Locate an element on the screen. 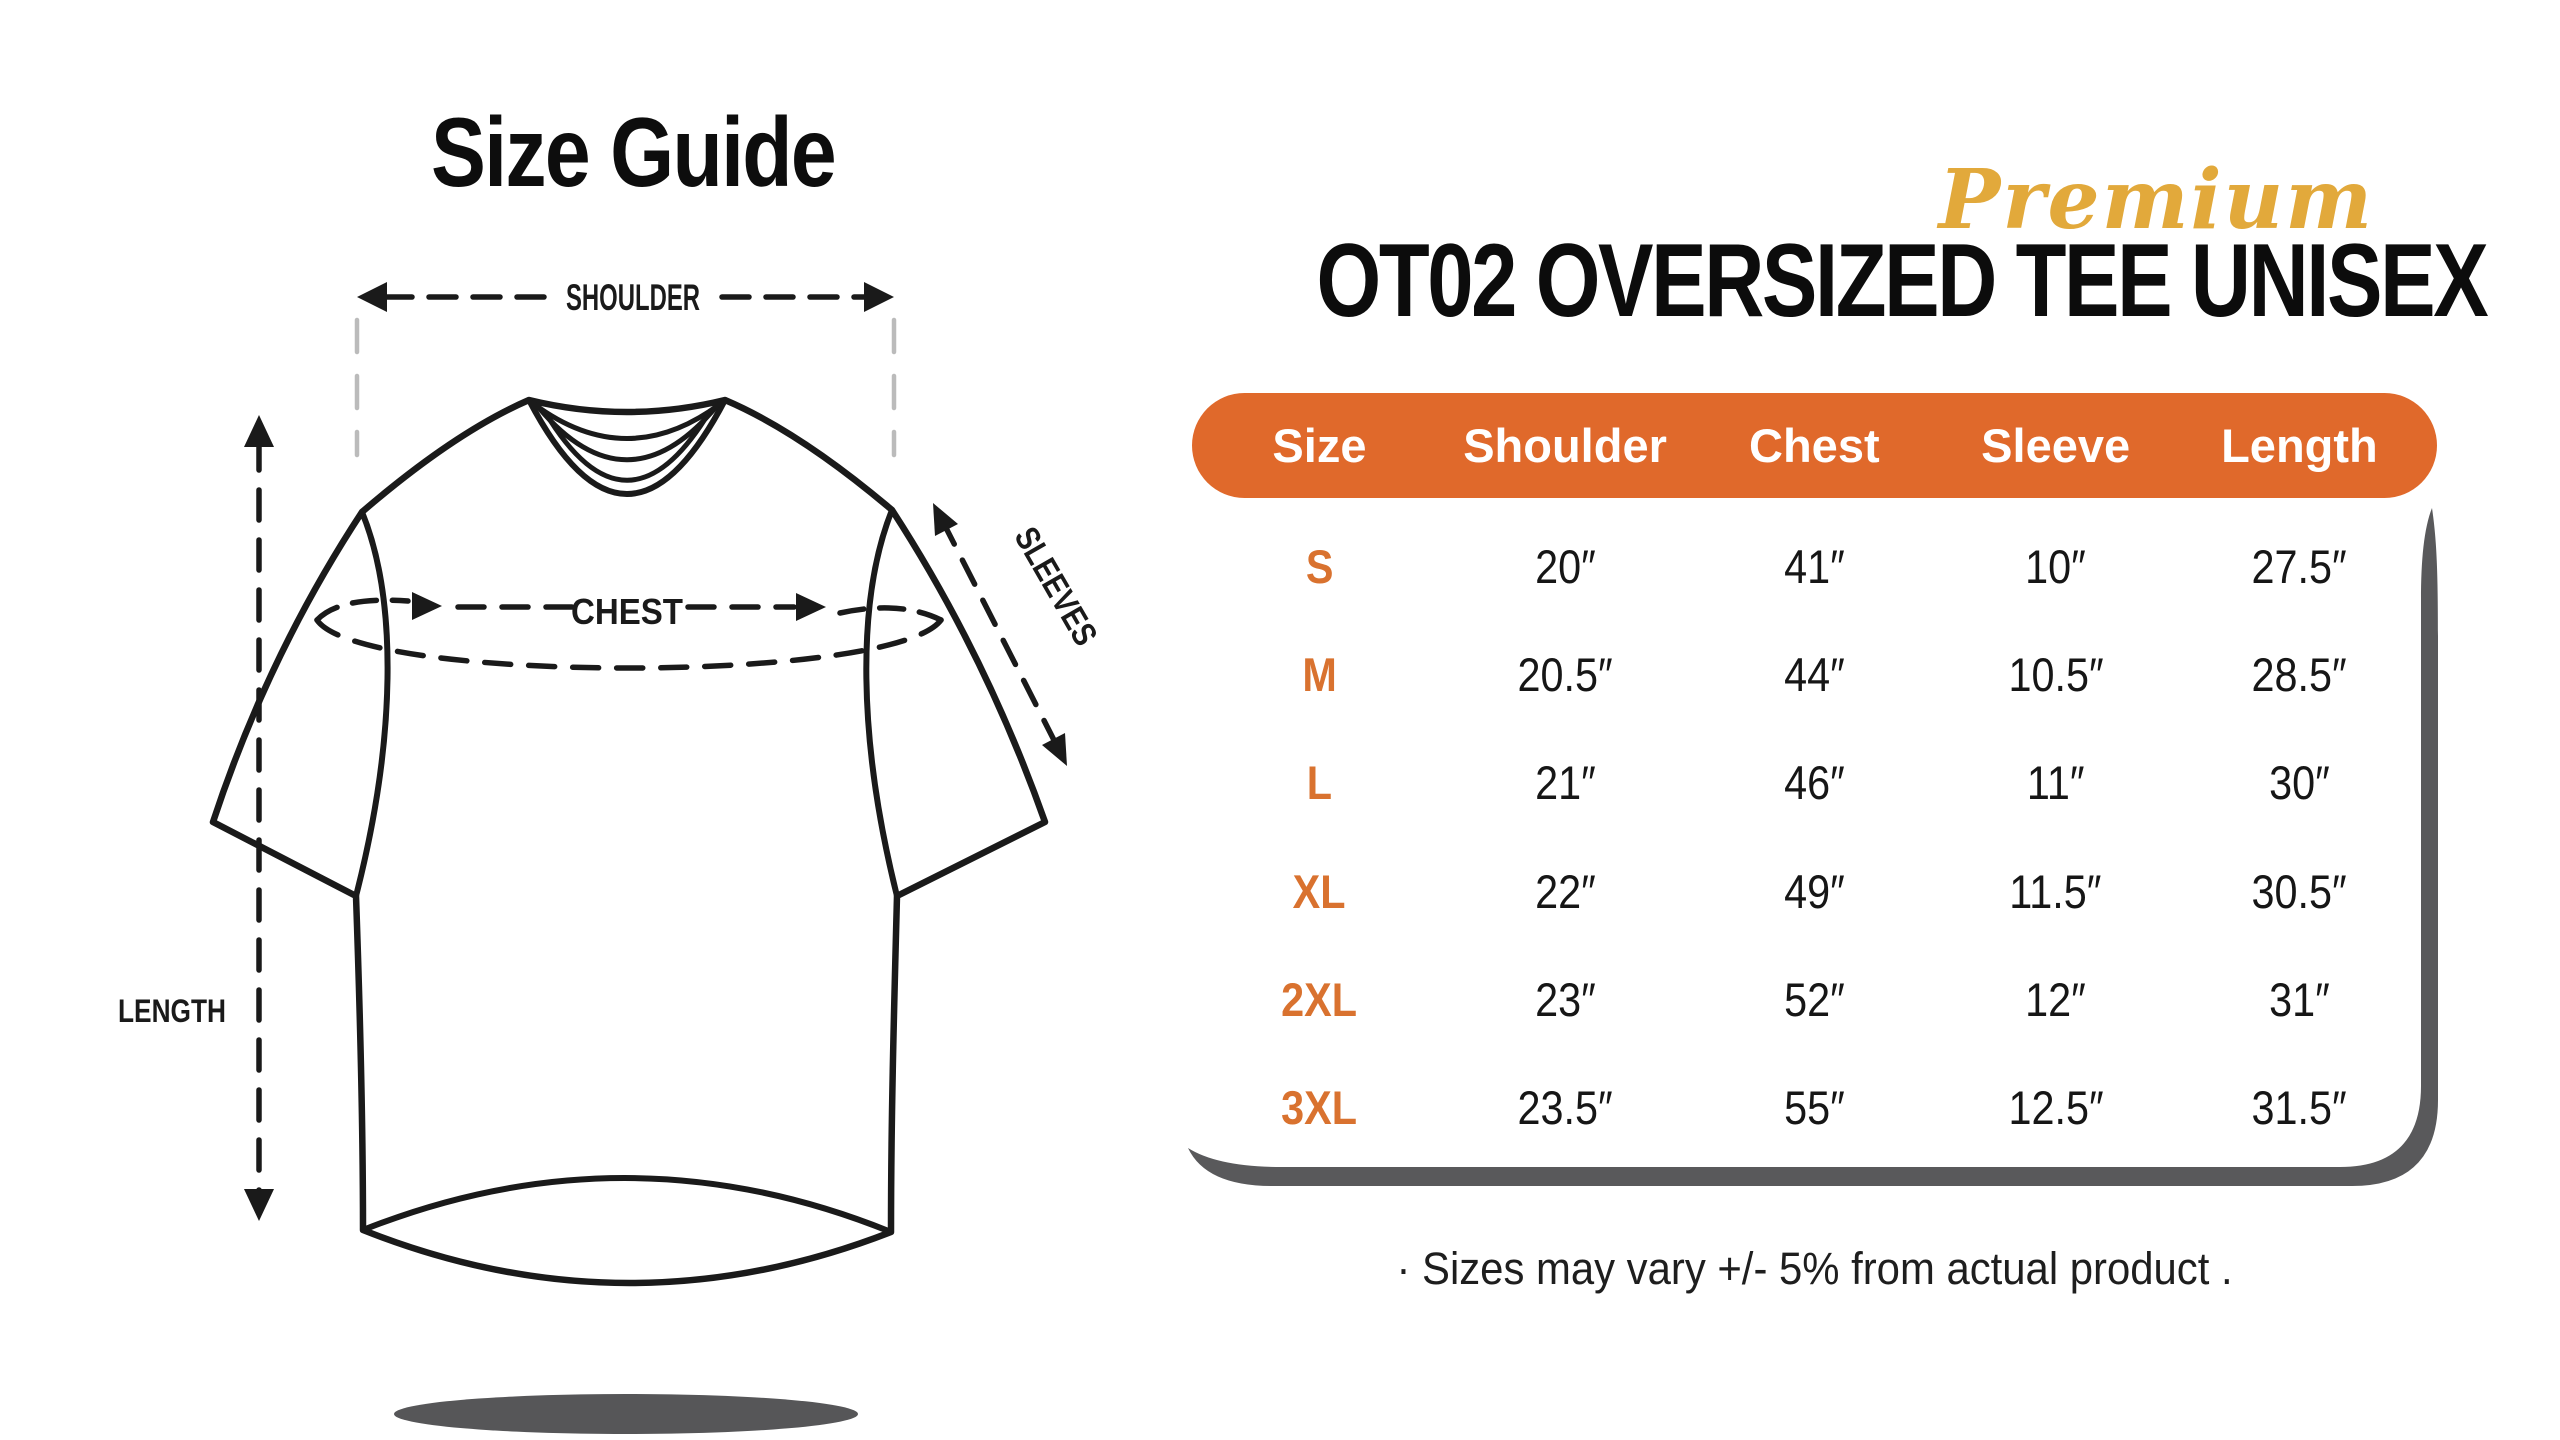  column-header-shoulder: Shoulder is located at coordinates (1565, 445).